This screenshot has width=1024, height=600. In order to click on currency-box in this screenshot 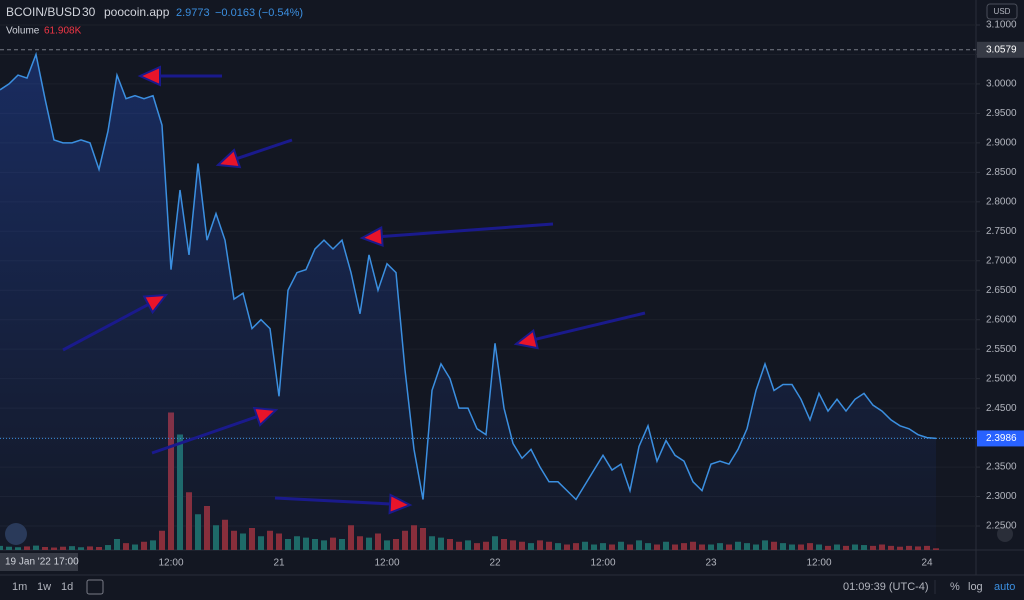, I will do `click(1002, 11)`.